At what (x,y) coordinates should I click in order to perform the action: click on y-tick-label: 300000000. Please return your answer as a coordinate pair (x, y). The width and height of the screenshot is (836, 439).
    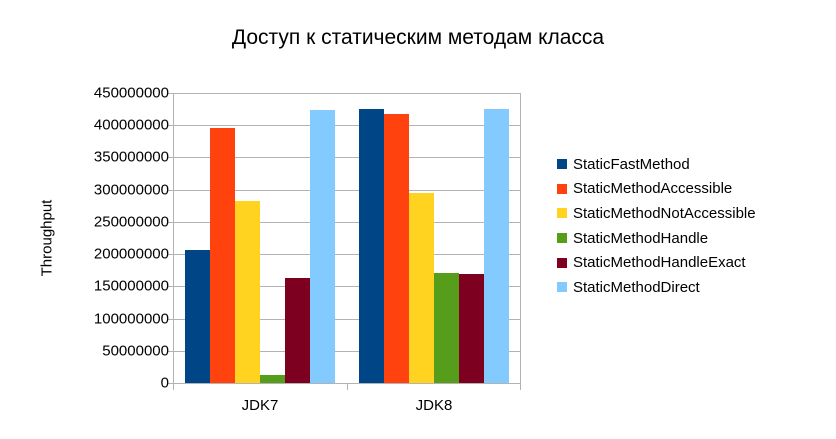
    Looking at the image, I should click on (131, 190).